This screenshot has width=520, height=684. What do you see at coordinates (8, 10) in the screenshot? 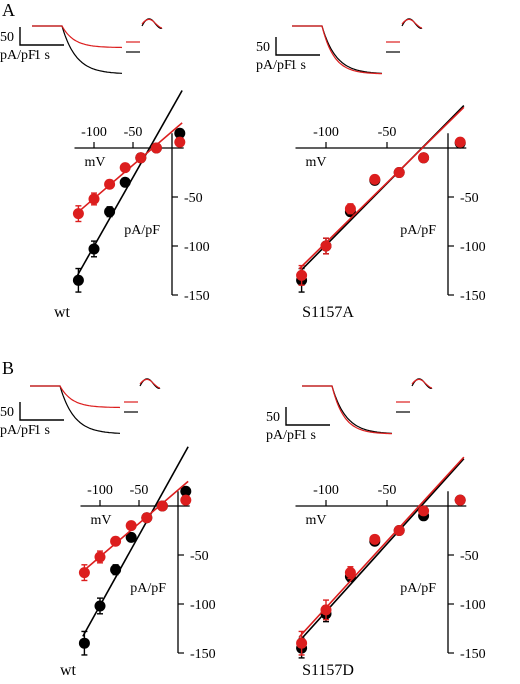
I see `section-label-a: A` at bounding box center [8, 10].